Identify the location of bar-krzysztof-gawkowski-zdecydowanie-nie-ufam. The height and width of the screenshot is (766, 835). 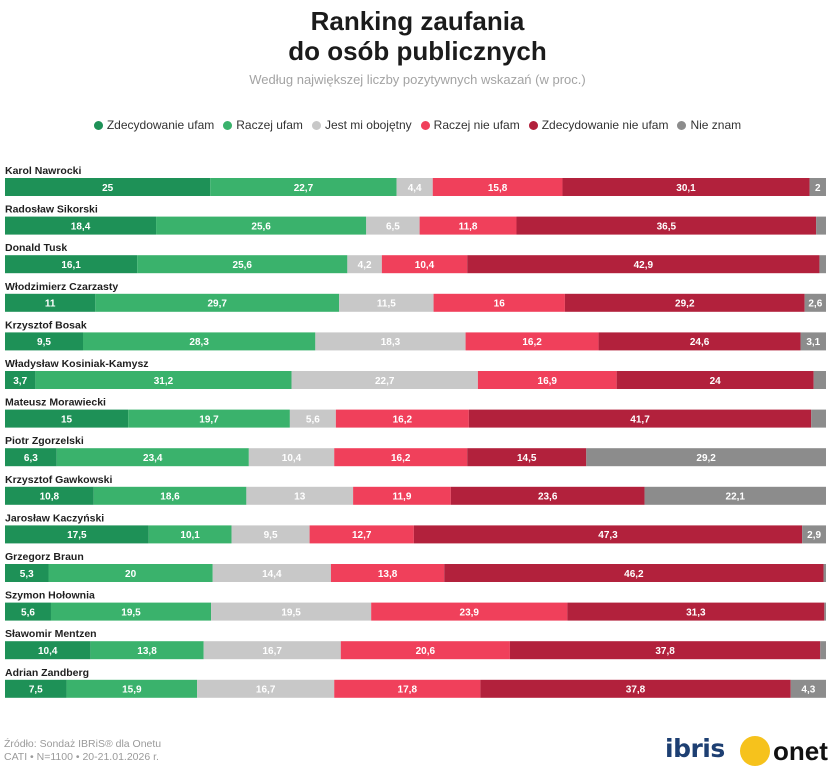
(547, 495).